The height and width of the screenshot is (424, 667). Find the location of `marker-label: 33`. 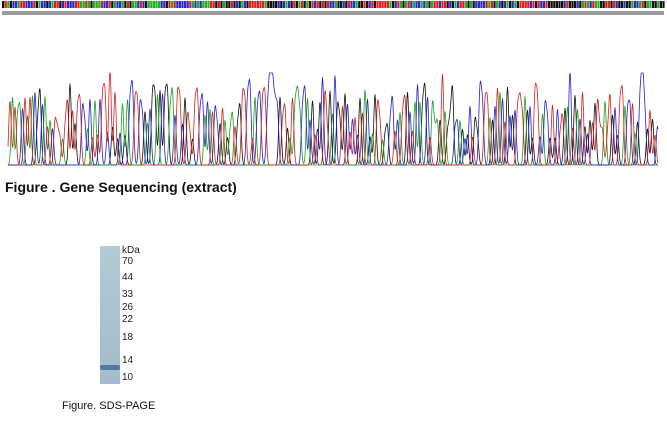

marker-label: 33 is located at coordinates (128, 294).